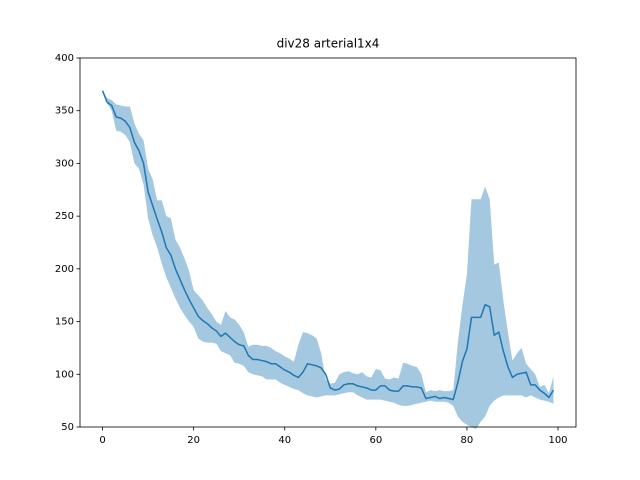 Image resolution: width=640 pixels, height=480 pixels. What do you see at coordinates (64, 216) in the screenshot?
I see `y-tick-label: 250` at bounding box center [64, 216].